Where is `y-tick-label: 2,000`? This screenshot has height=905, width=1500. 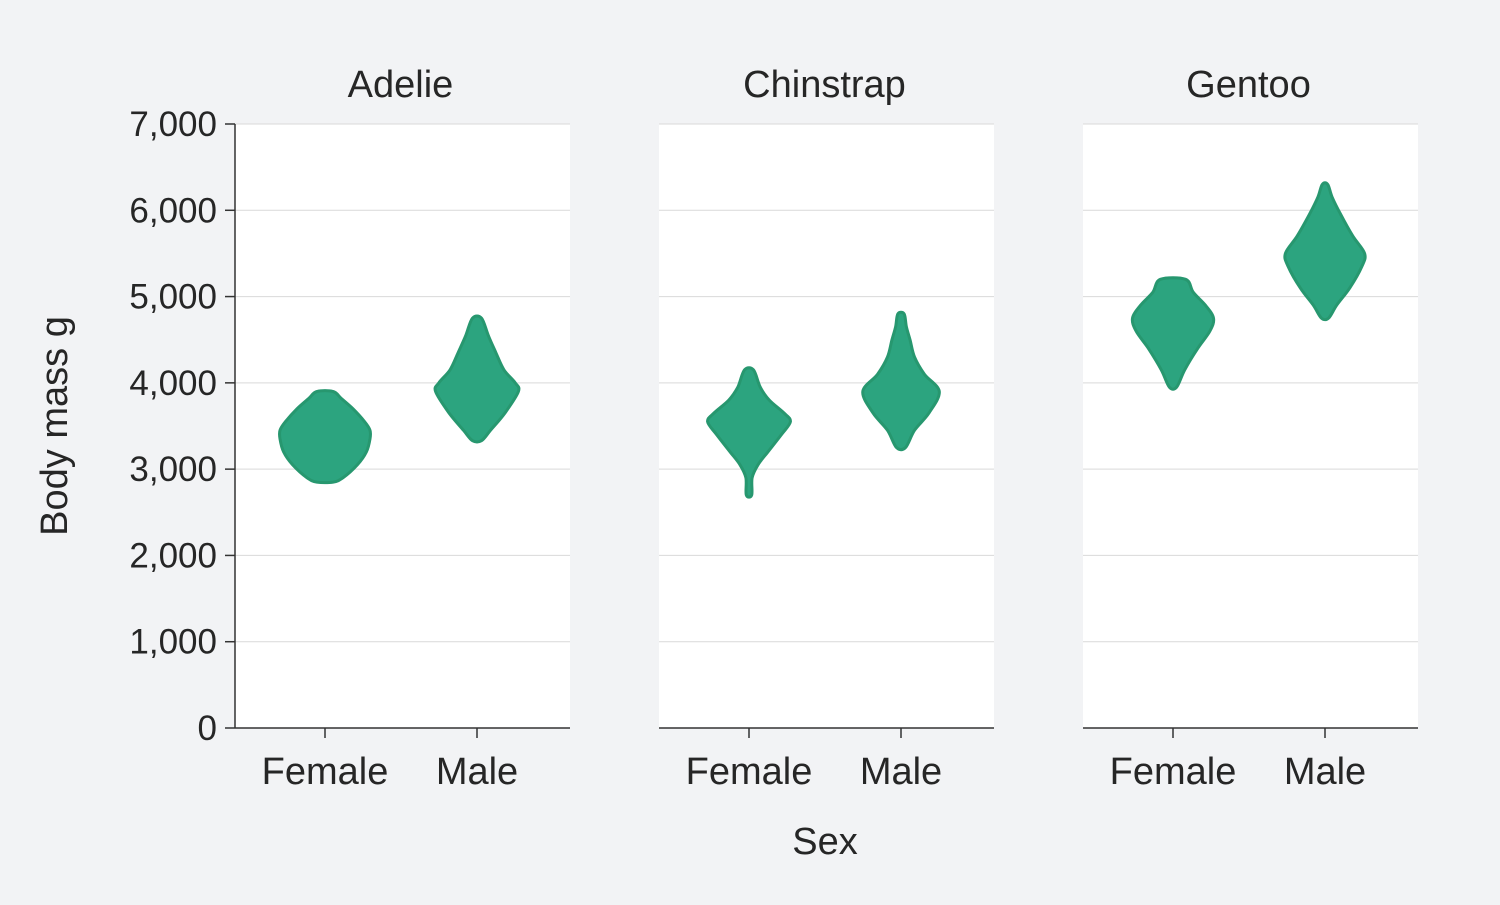 y-tick-label: 2,000 is located at coordinates (173, 555).